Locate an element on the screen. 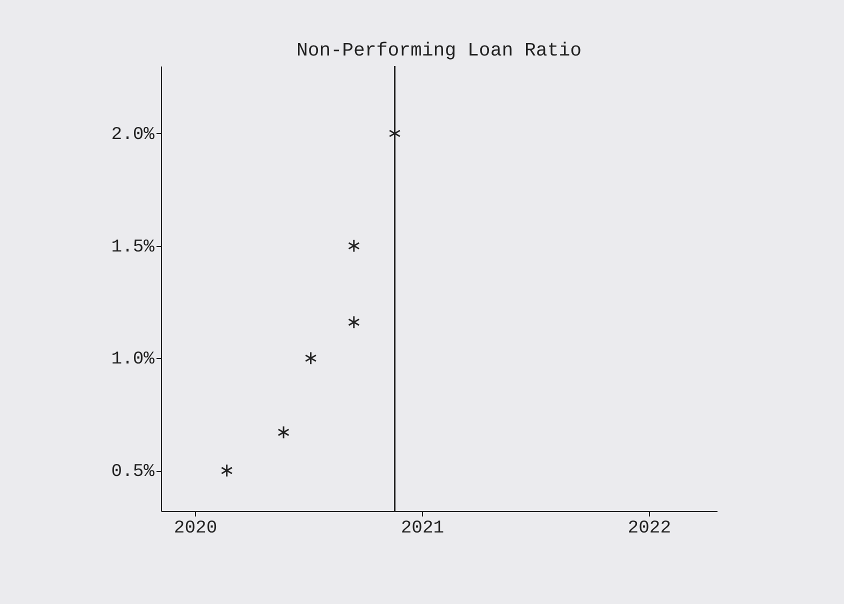 The width and height of the screenshot is (844, 604). y-tick-label: 0.5% is located at coordinates (133, 472).